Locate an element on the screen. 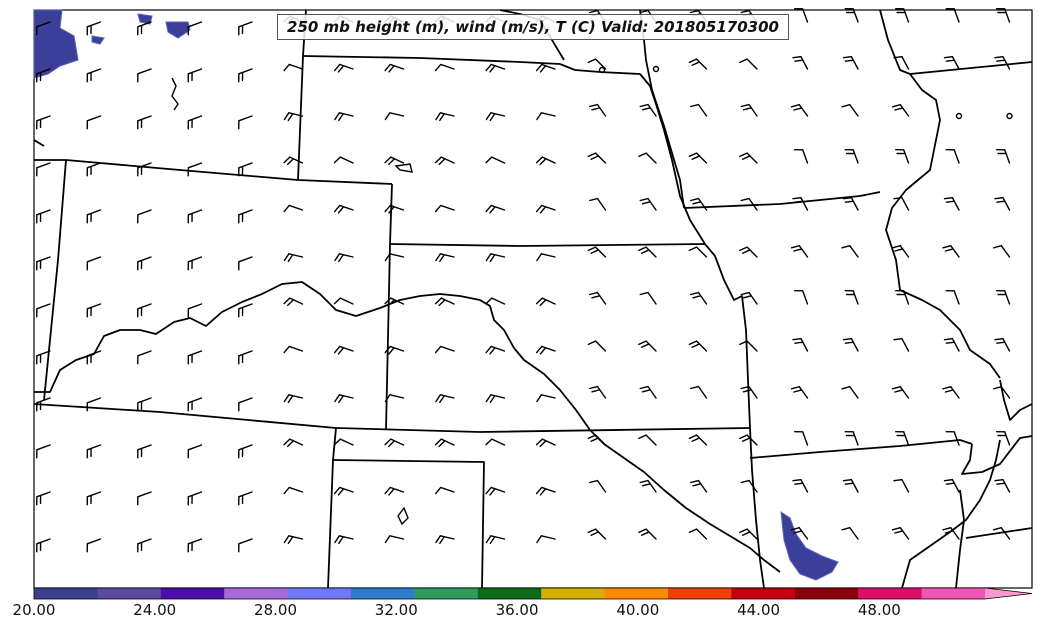  colorbar-tick-label: 48.00 is located at coordinates (879, 610).